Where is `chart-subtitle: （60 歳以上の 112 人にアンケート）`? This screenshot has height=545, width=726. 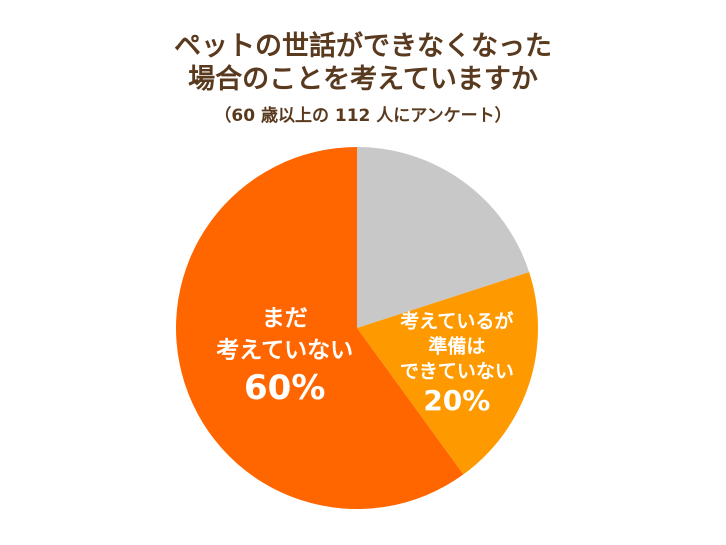
chart-subtitle: （60 歳以上の 112 人にアンケート） is located at coordinates (362, 115).